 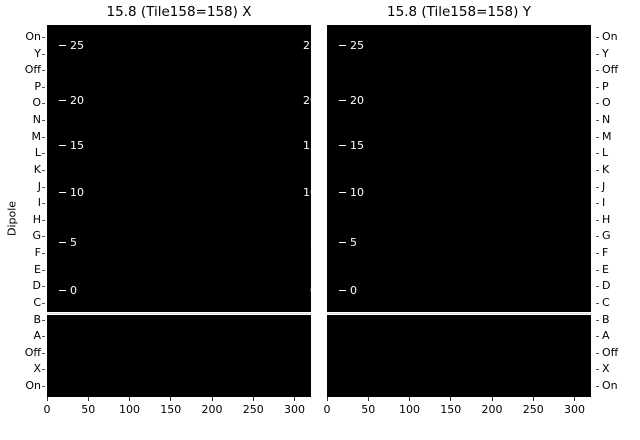 I want to click on panel-separator-left, so click(x=179, y=313).